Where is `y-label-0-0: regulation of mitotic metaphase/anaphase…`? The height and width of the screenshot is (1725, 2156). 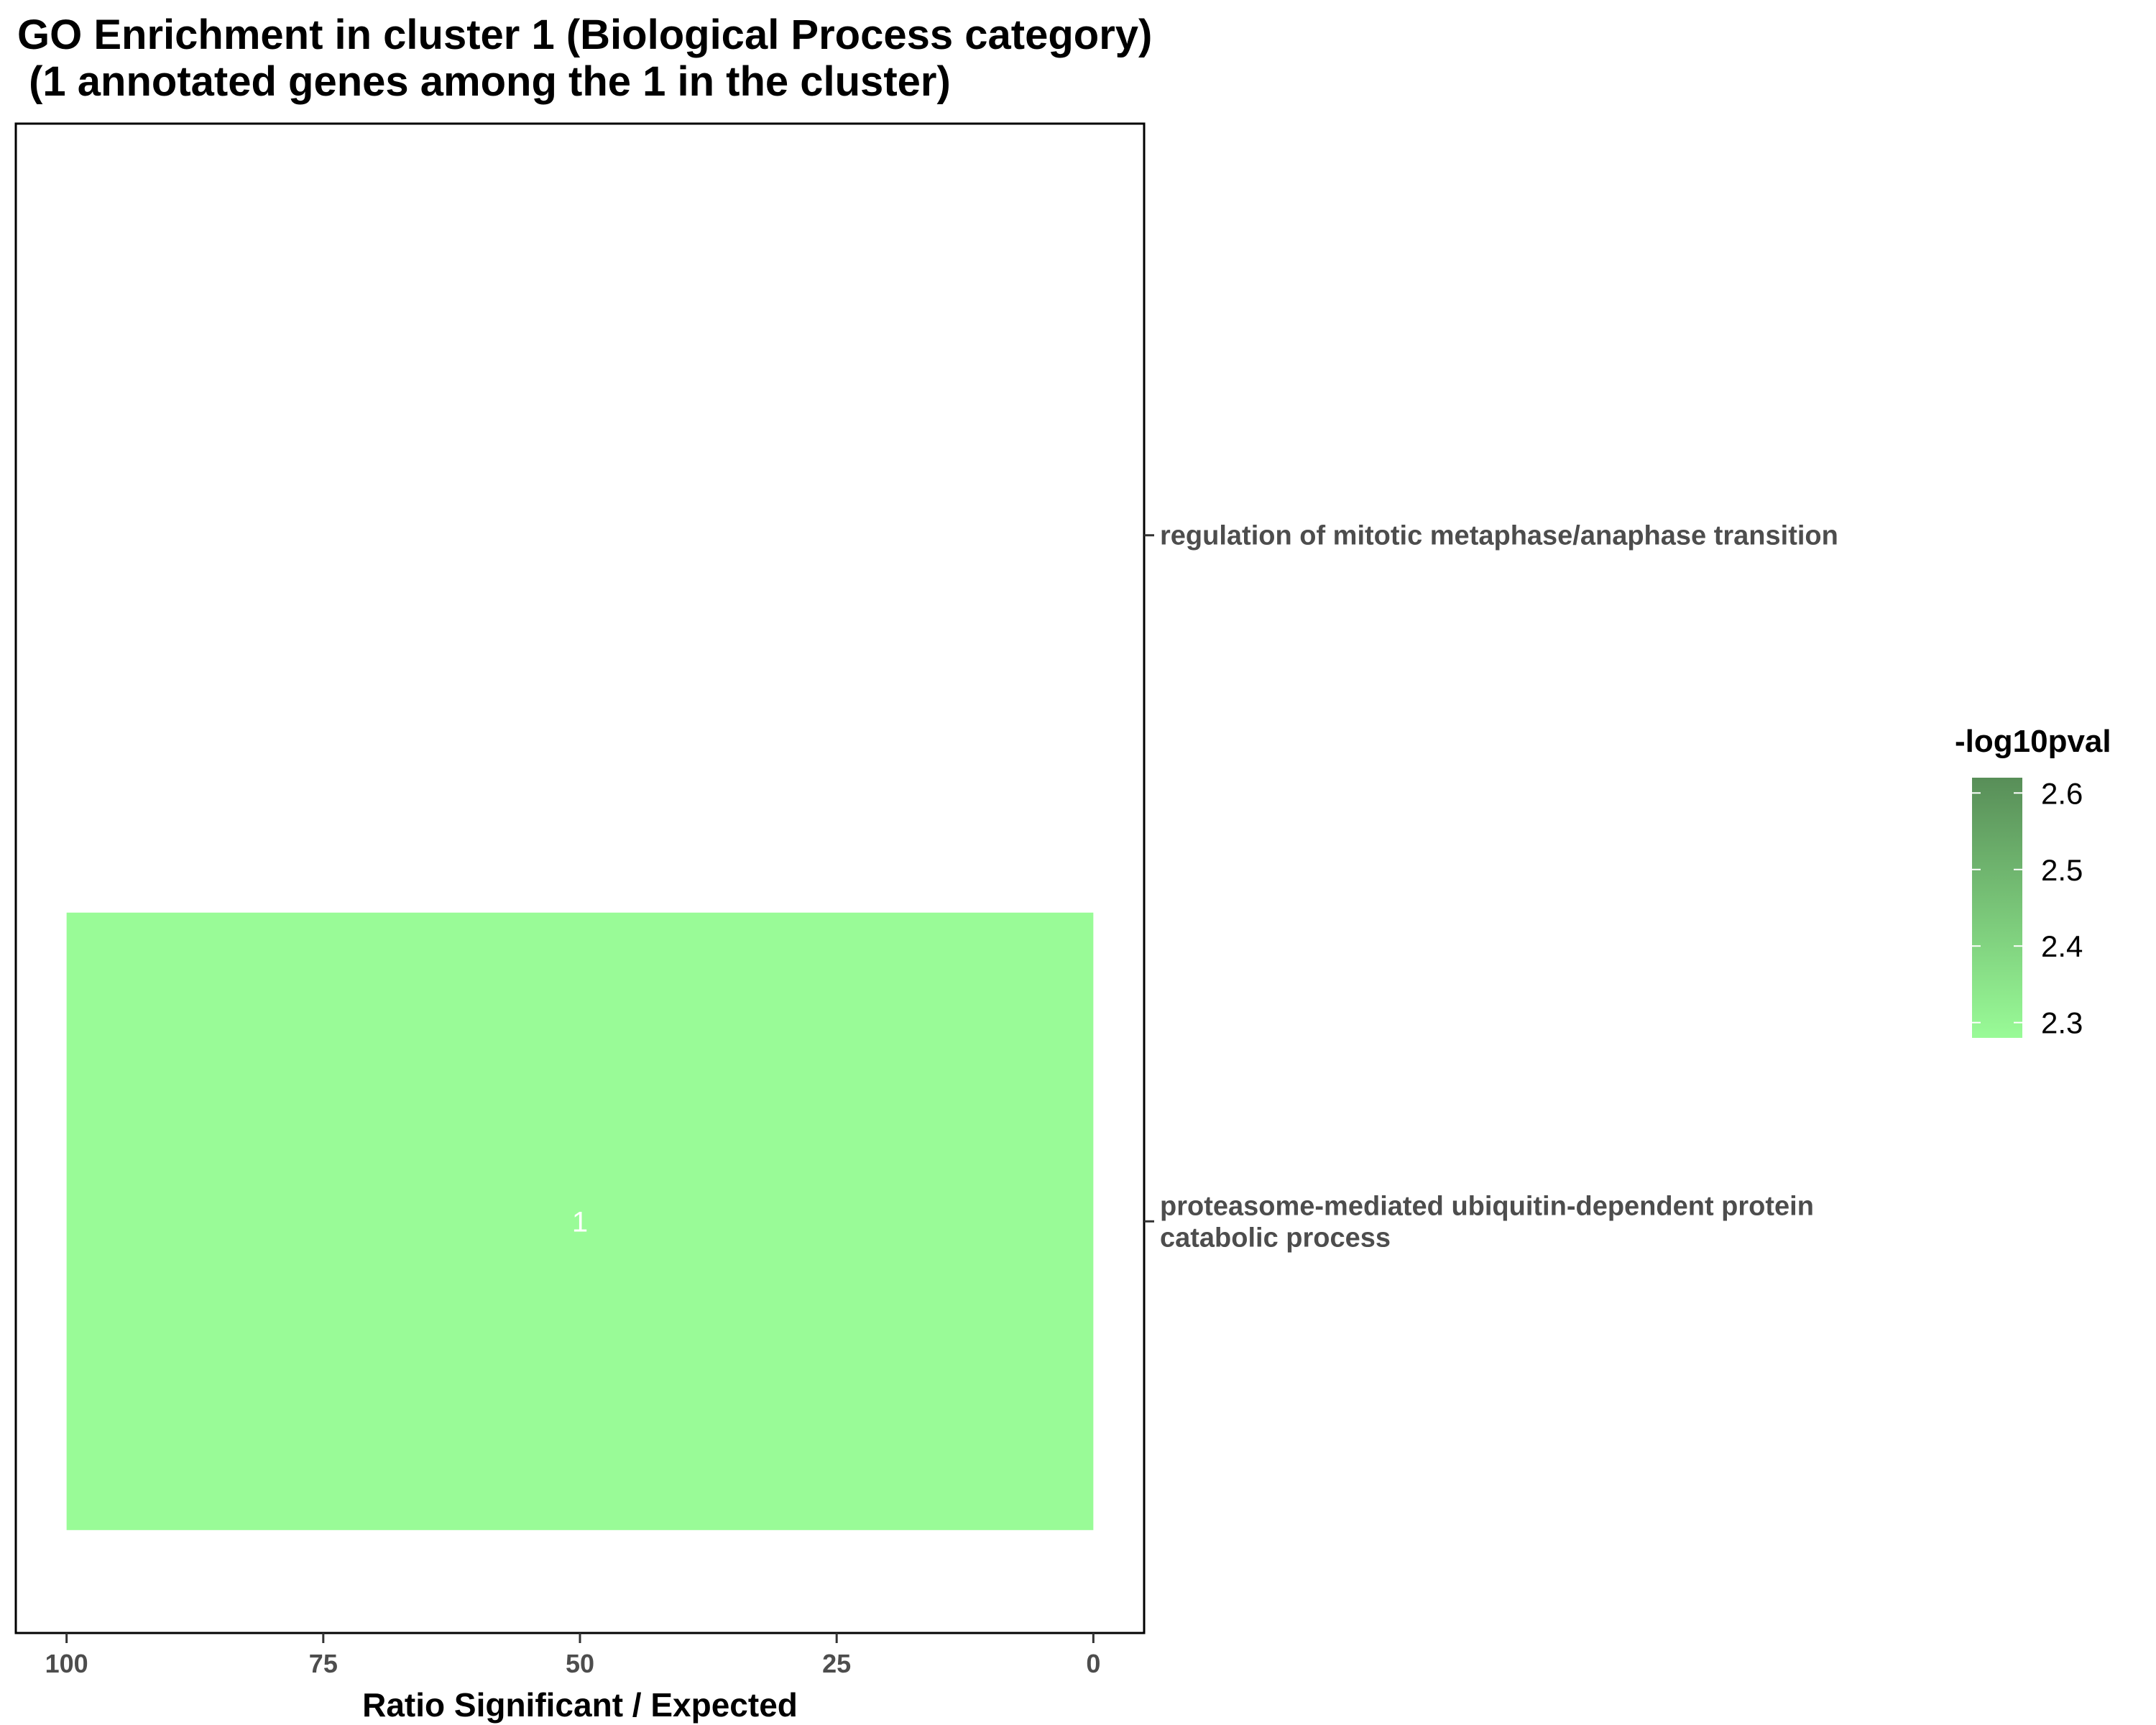
y-label-0-0: regulation of mitotic metaphase/anaphase… is located at coordinates (1499, 536).